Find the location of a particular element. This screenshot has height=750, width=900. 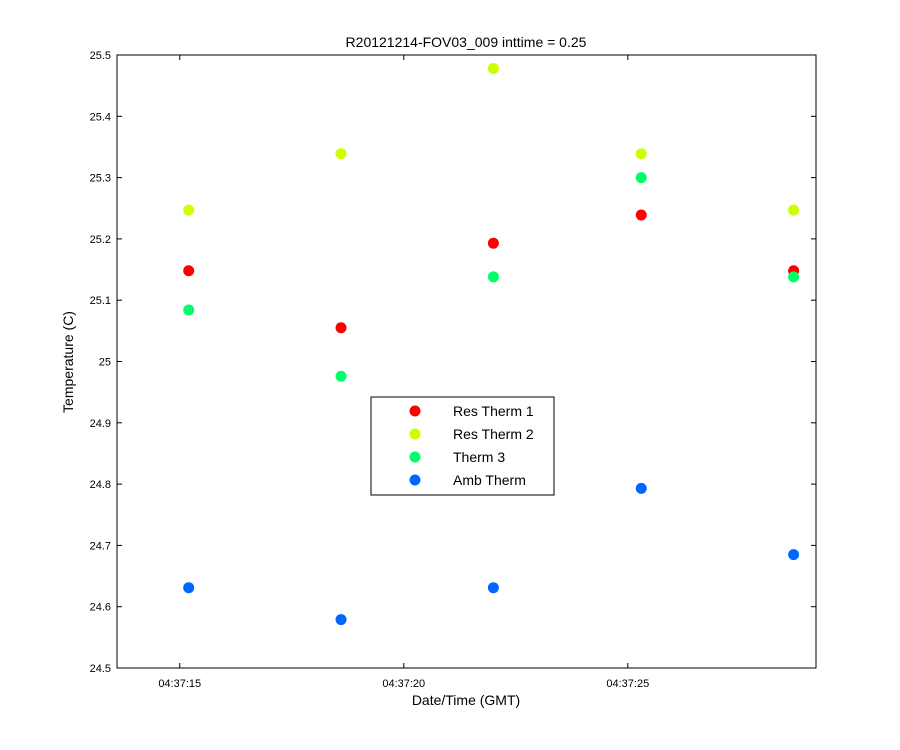

y-tick-label: 24.6 is located at coordinates (100, 608).